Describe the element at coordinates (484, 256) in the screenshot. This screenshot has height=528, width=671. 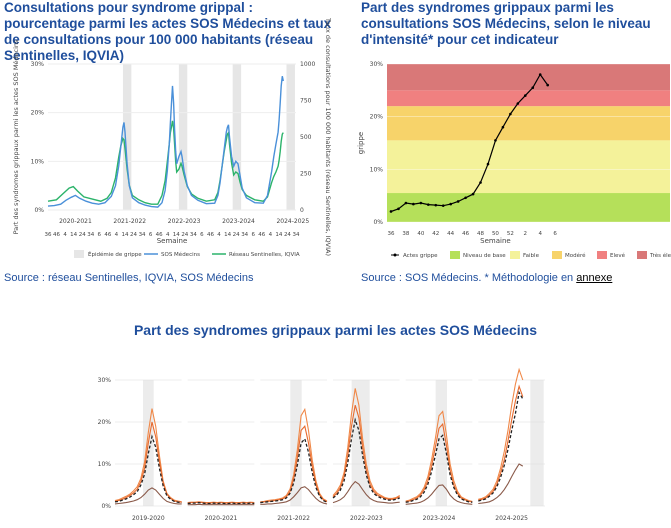
I see `legend-label: Niveau de base` at that location.